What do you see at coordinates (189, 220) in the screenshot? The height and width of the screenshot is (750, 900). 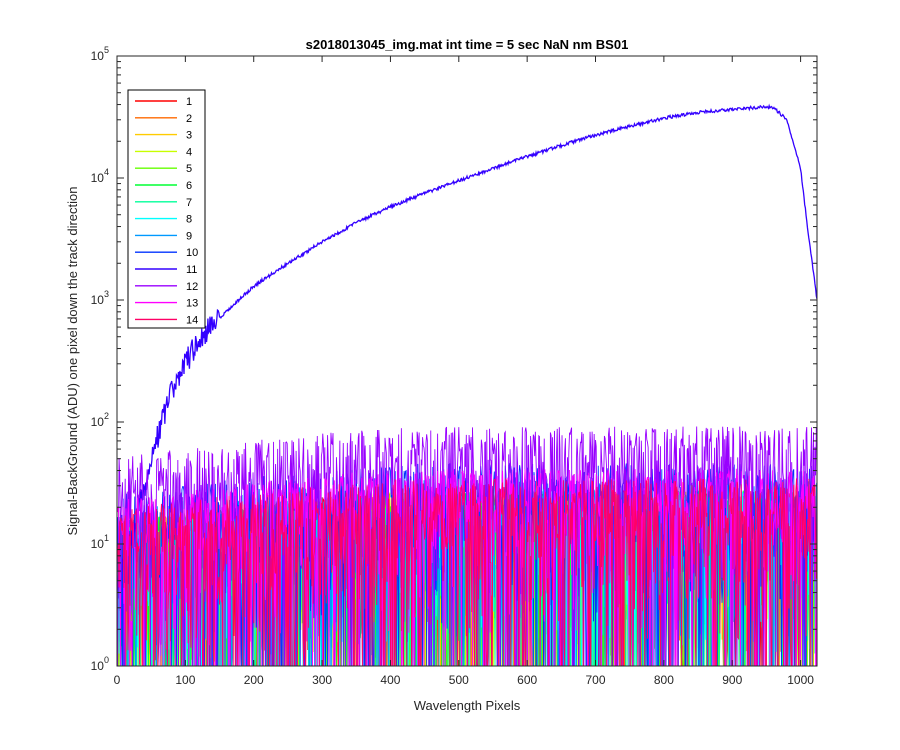 I see `legend-label: 8` at bounding box center [189, 220].